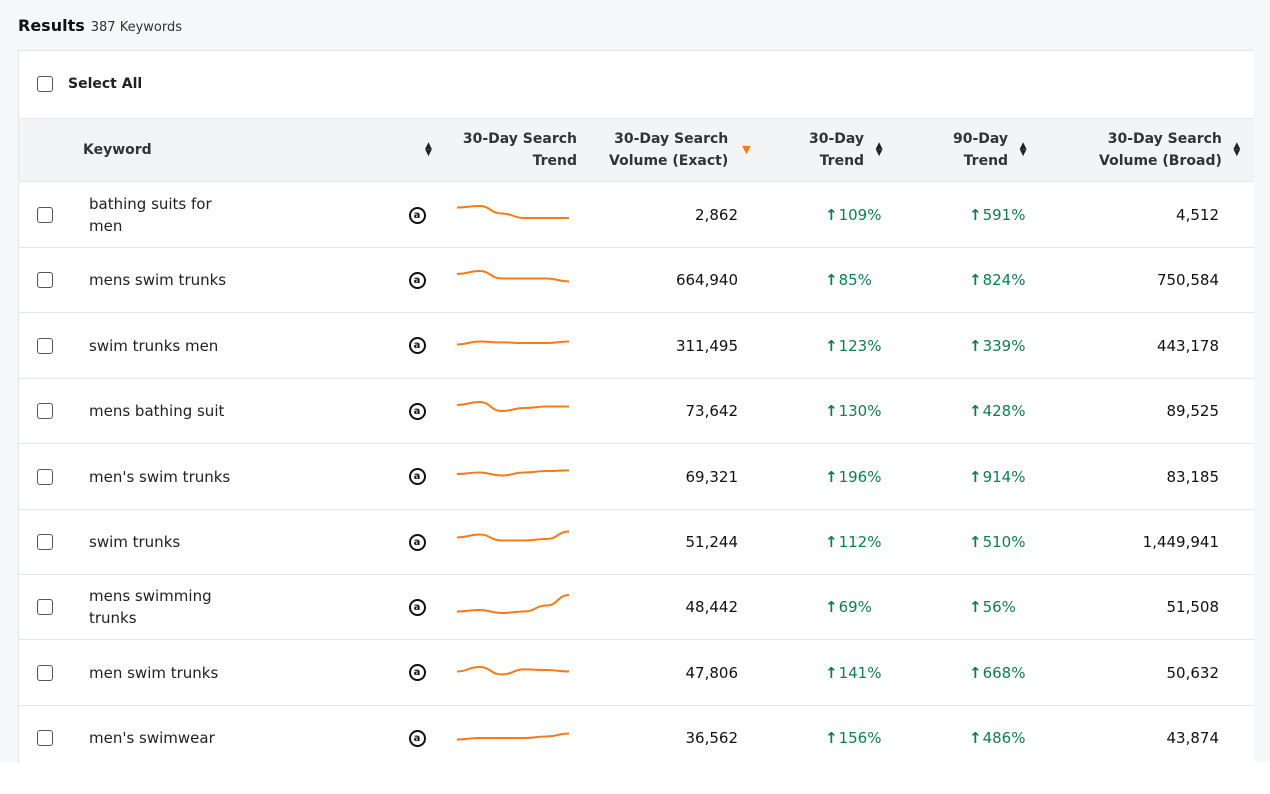  Describe the element at coordinates (1262, 406) in the screenshot. I see `page-edge` at that location.